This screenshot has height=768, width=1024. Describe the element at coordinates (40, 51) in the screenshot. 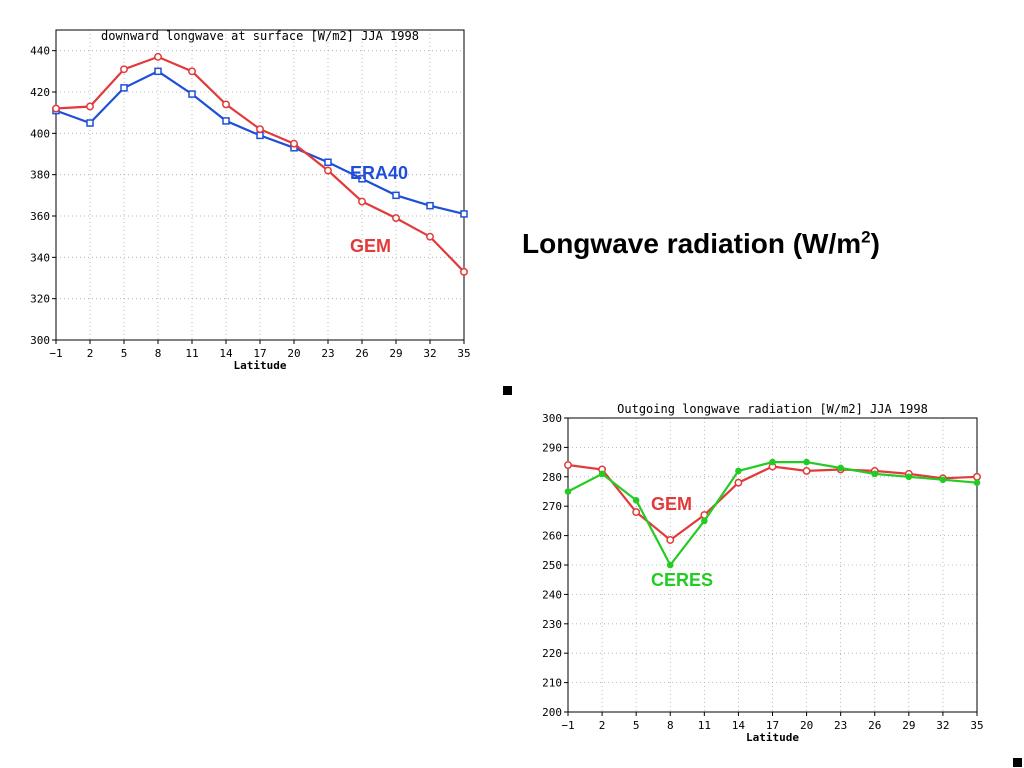

I see `y-tick-label: 440` at that location.